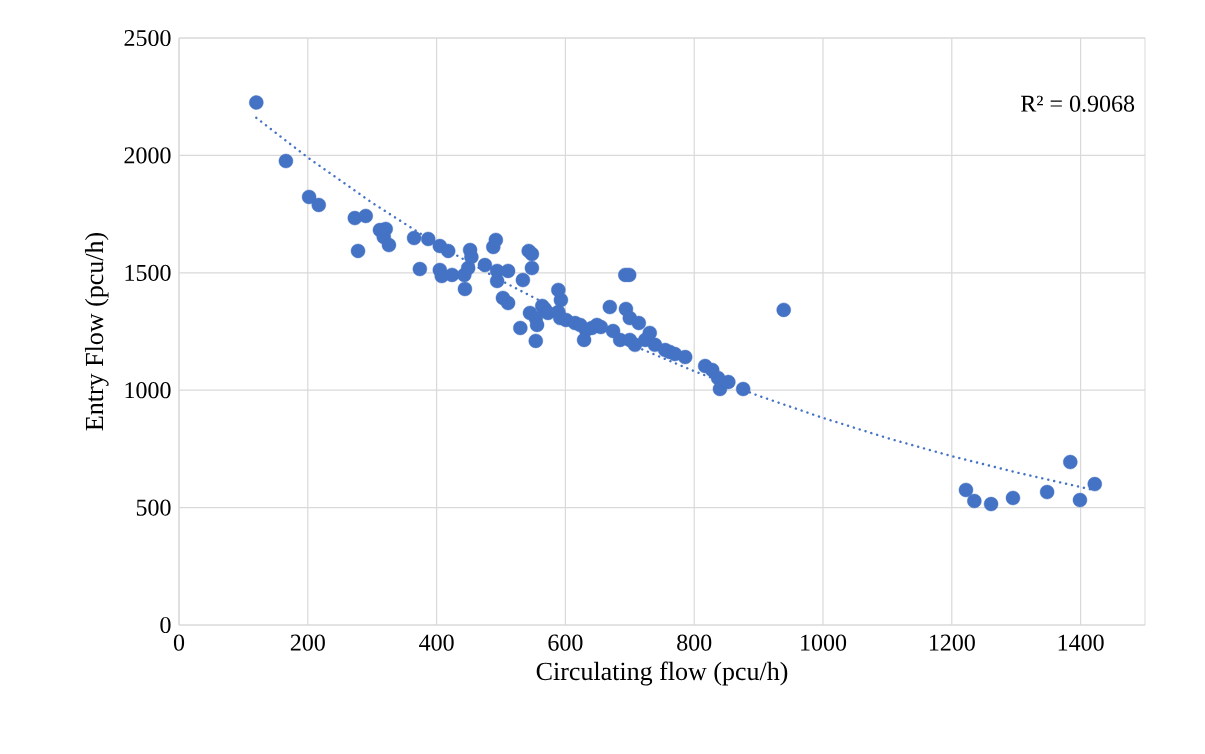 The height and width of the screenshot is (754, 1205). I want to click on x-axis-title: Circulating flow (pcu/h), so click(662, 673).